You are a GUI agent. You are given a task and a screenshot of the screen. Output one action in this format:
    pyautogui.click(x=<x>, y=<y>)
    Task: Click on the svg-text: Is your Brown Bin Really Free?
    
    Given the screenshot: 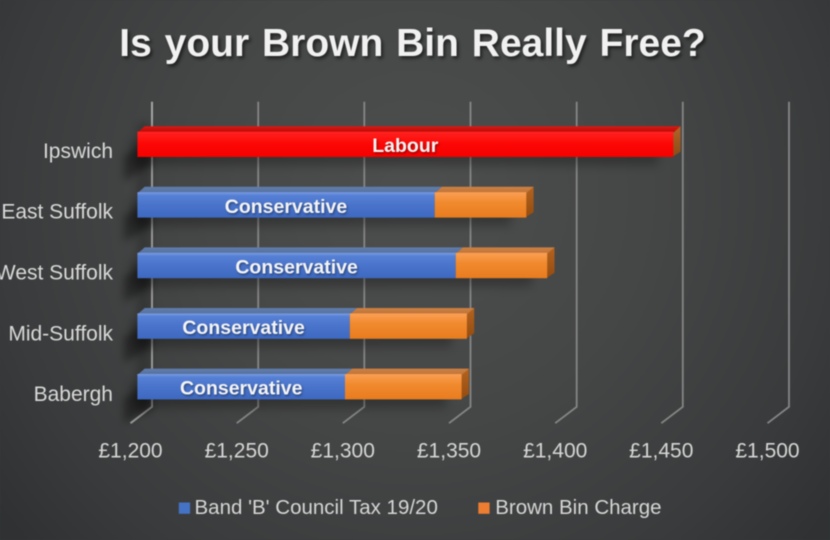 What is the action you would take?
    pyautogui.click(x=412, y=43)
    